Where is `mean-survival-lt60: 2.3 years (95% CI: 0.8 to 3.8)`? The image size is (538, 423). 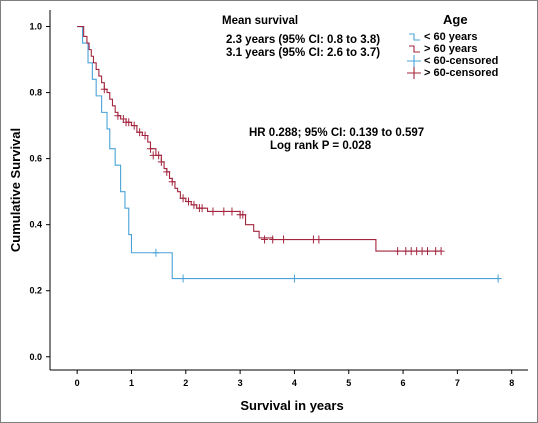
mean-survival-lt60: 2.3 years (95% CI: 0.8 to 3.8) is located at coordinates (303, 40).